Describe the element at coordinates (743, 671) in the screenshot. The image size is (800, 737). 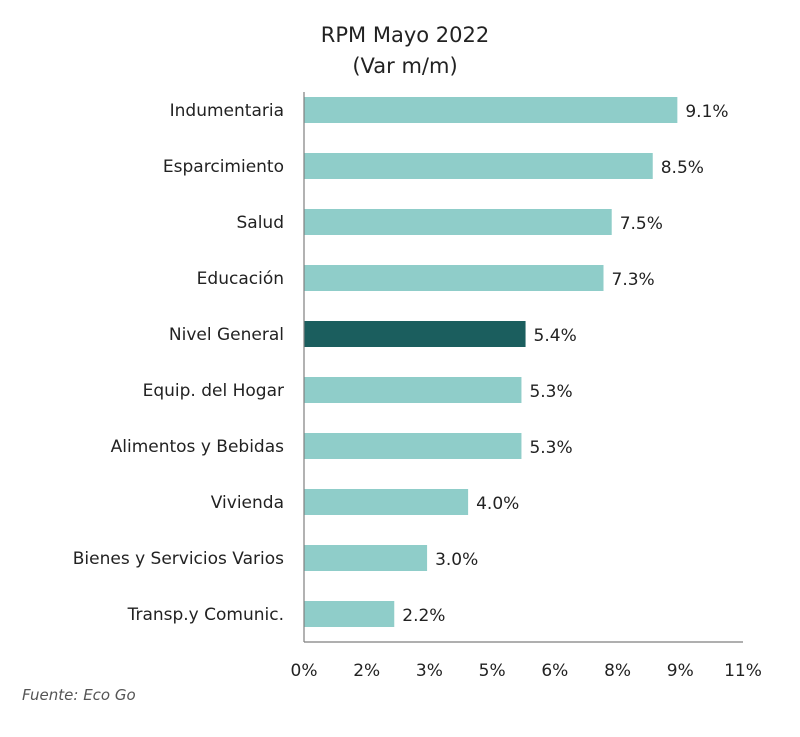
I see `x-tick-label: 11%` at that location.